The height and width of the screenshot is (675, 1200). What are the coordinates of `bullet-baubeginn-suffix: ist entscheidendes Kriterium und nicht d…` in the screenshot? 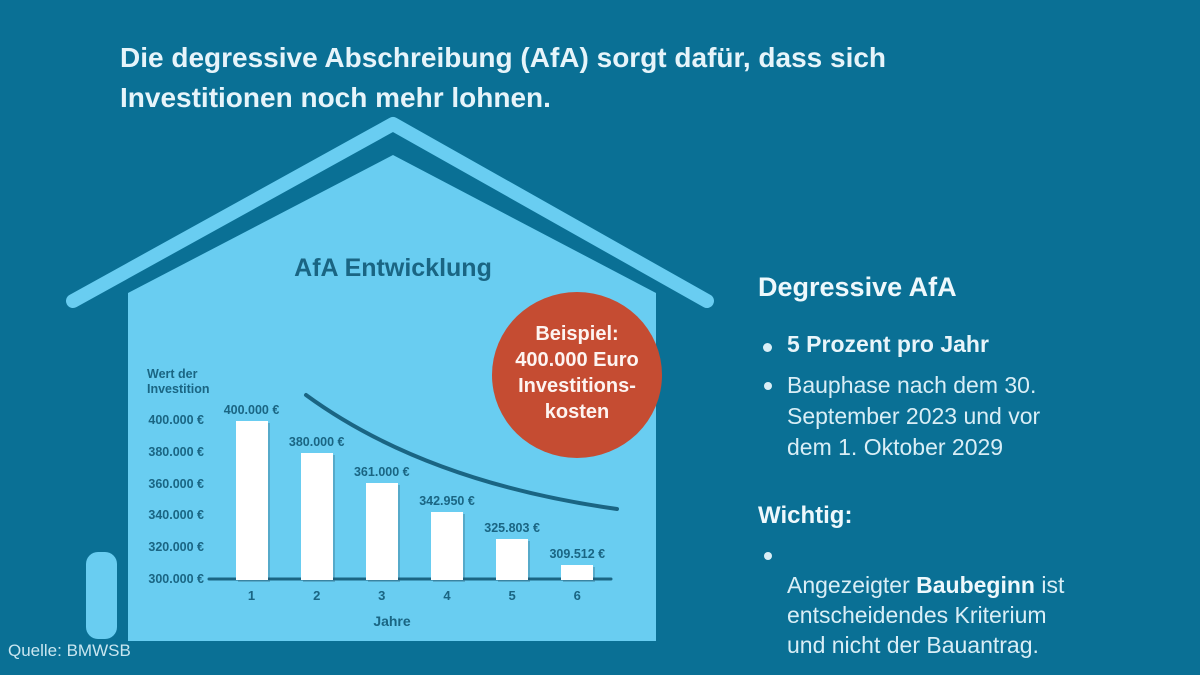 It's located at (926, 615).